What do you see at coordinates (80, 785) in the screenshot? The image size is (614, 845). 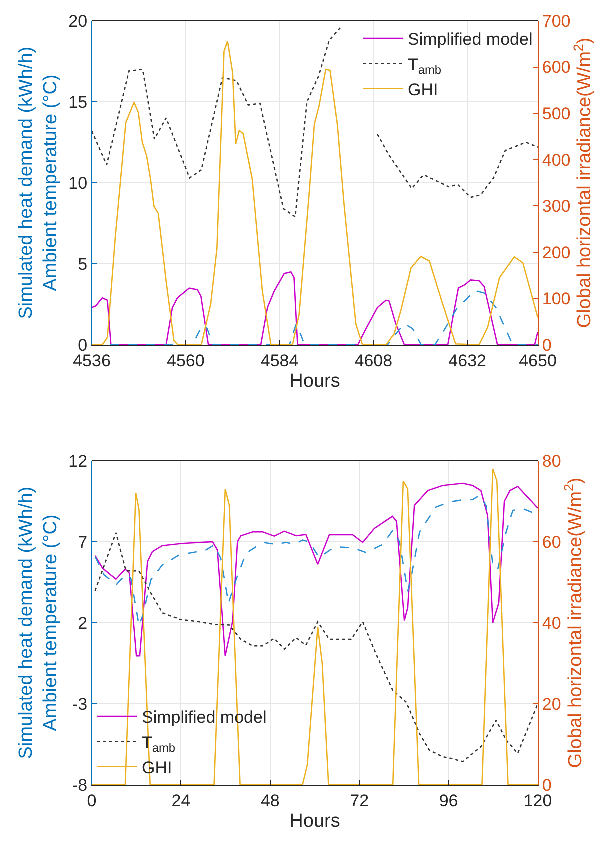 I see `y-tick-label: -8` at bounding box center [80, 785].